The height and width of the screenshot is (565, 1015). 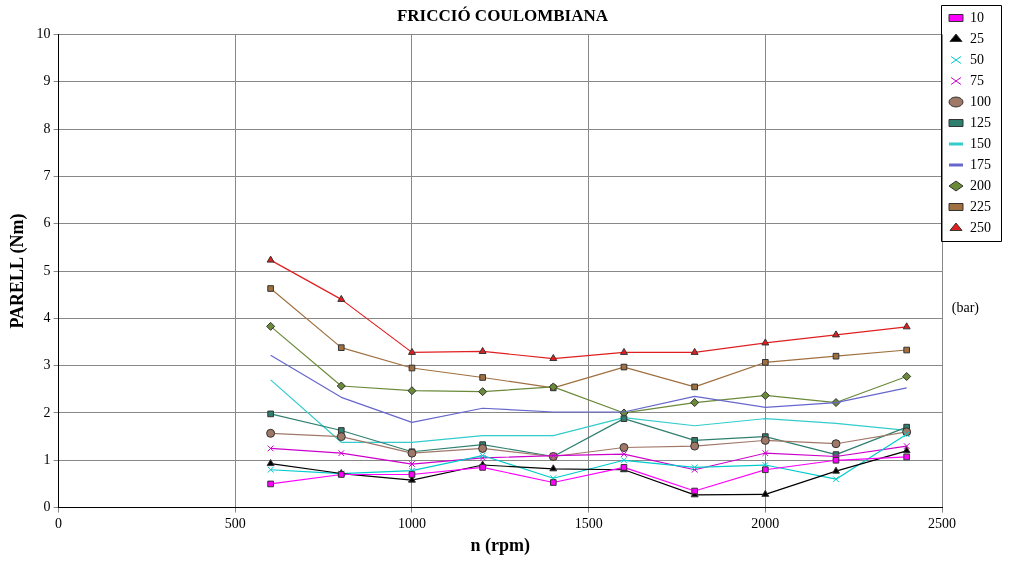 What do you see at coordinates (47, 507) in the screenshot?
I see `y-tick-label: 0` at bounding box center [47, 507].